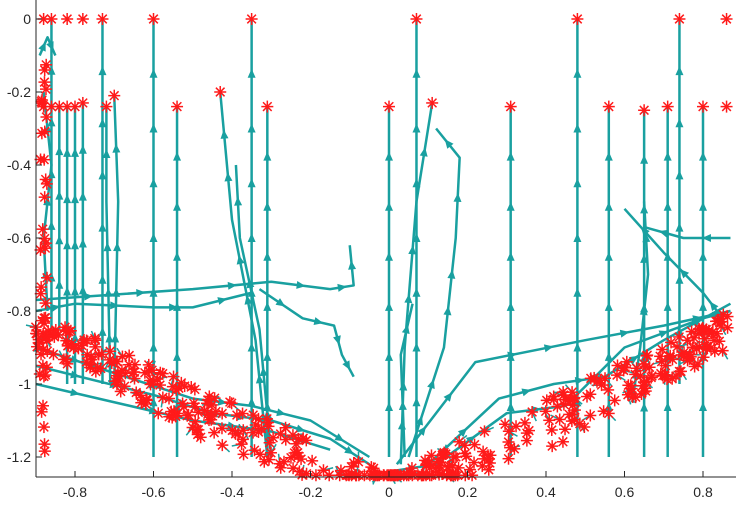  I want to click on x-tick-label: -0.6, so click(153, 492).